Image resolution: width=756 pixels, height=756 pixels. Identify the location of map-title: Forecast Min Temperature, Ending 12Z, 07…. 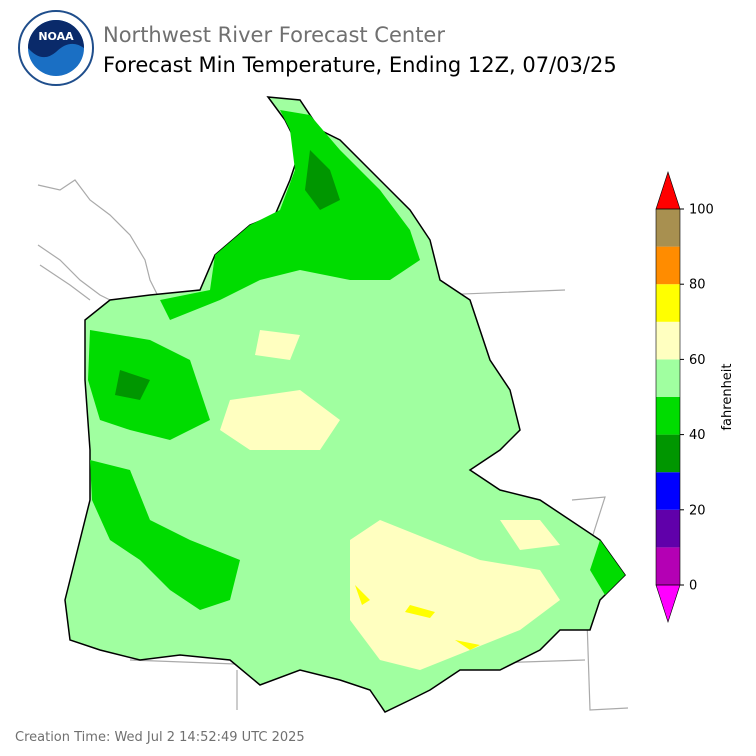
(360, 65).